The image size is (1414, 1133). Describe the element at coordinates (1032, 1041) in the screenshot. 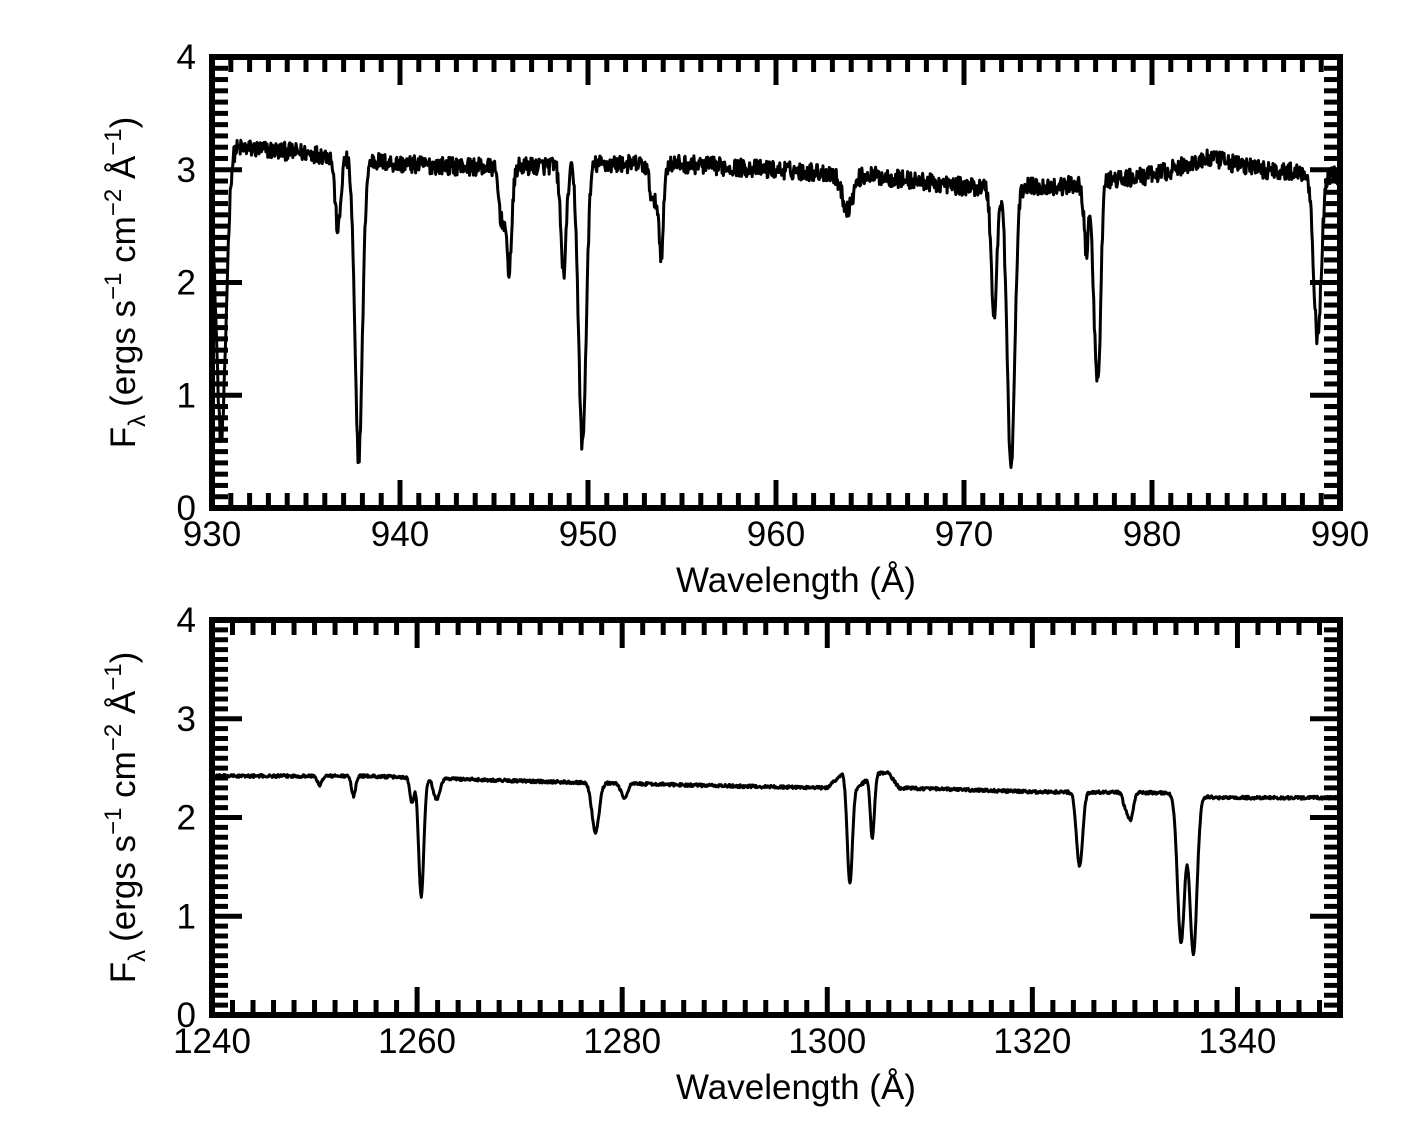

I see `x-tick-label: 1320` at that location.